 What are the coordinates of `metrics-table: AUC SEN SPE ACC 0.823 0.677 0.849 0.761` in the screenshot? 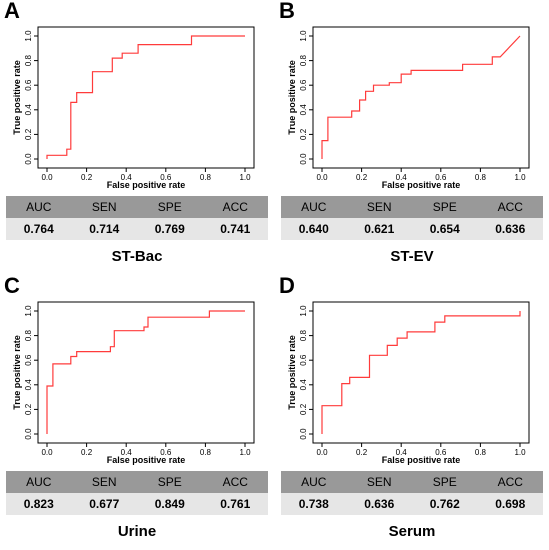 It's located at (137, 493).